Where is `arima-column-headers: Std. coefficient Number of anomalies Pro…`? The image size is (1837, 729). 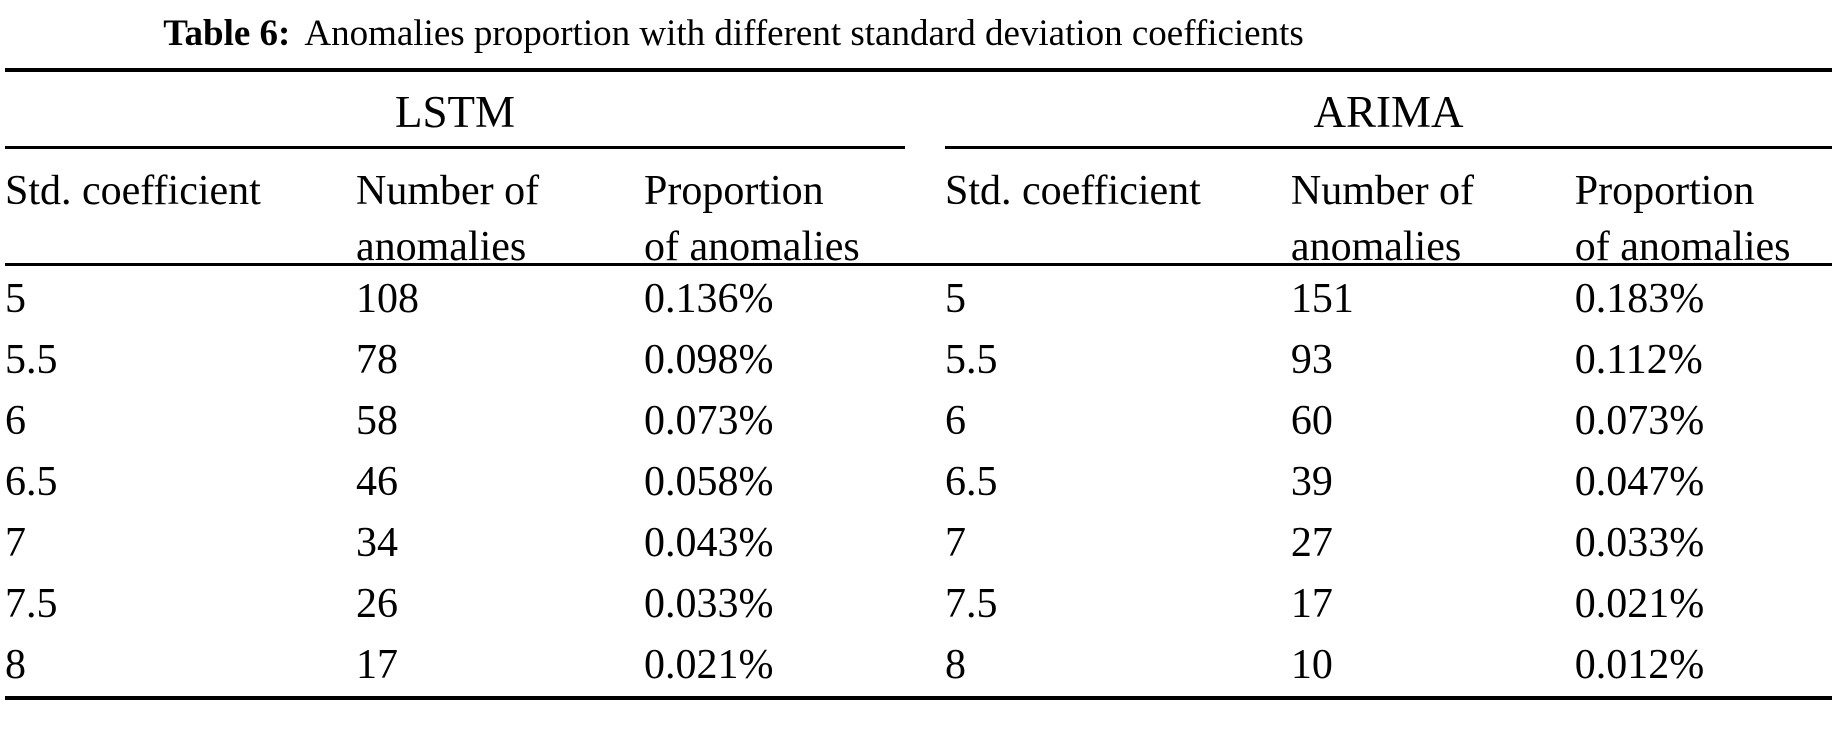 arima-column-headers: Std. coefficient Number of anomalies Pro… is located at coordinates (1388, 209).